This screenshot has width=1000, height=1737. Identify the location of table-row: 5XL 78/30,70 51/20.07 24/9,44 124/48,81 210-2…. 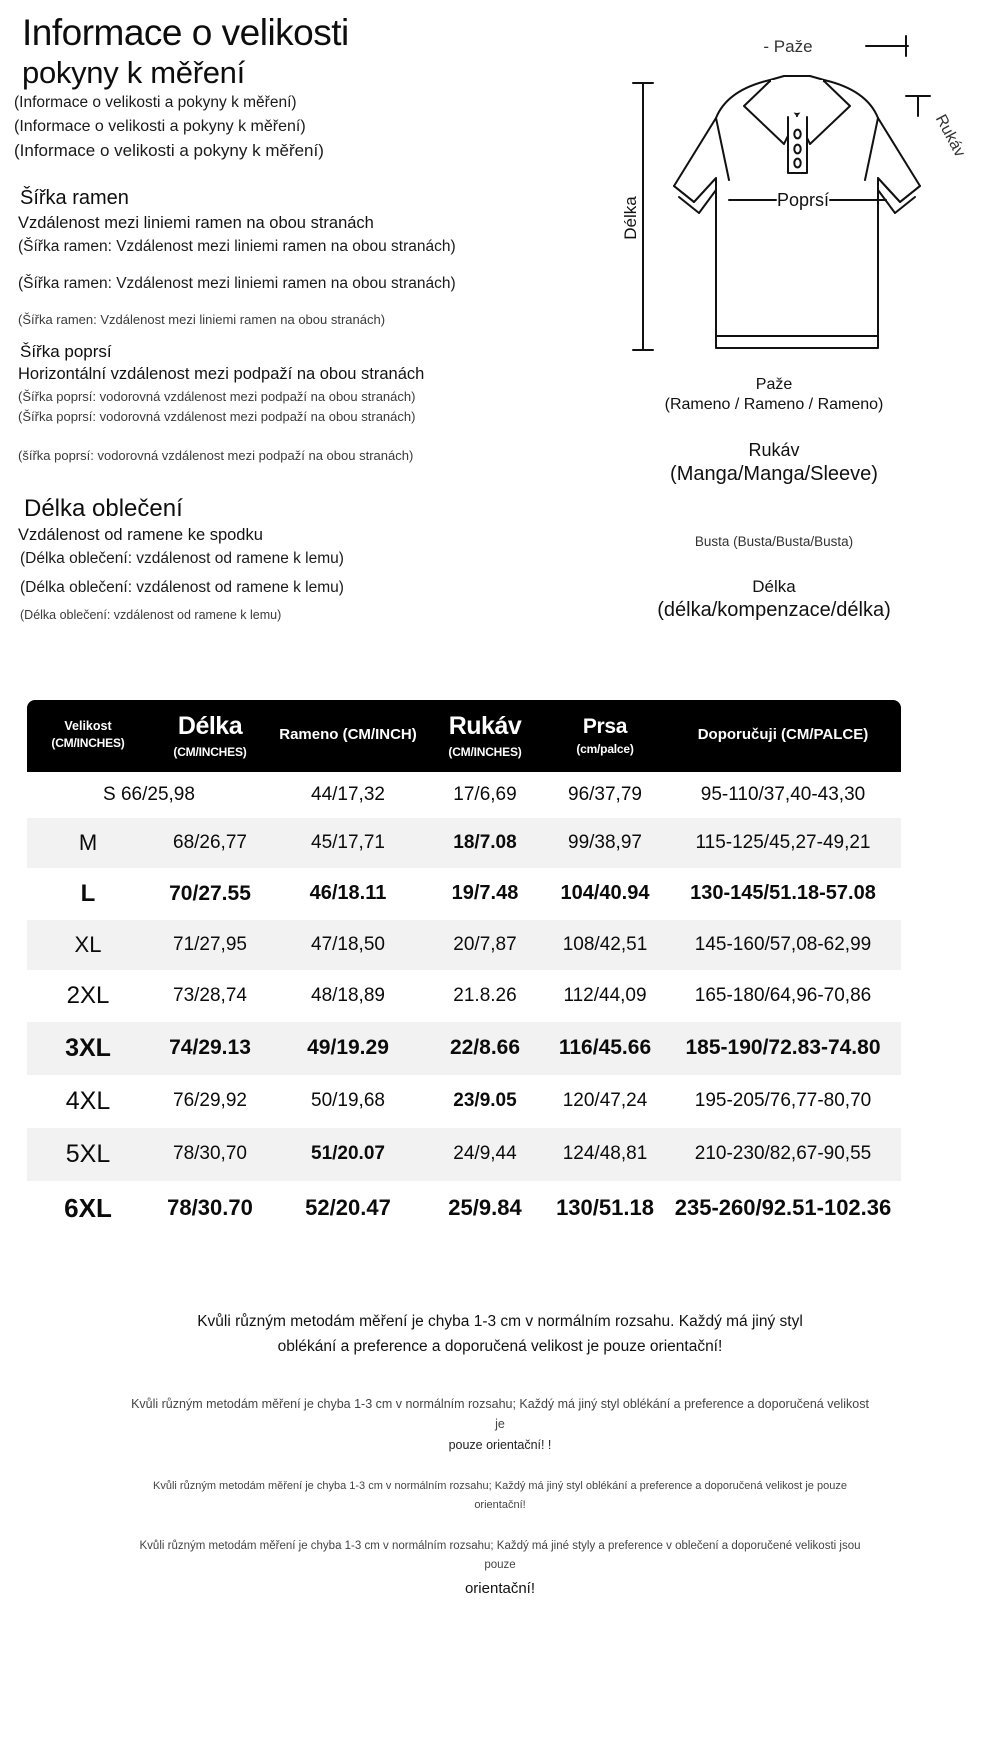
(464, 1154).